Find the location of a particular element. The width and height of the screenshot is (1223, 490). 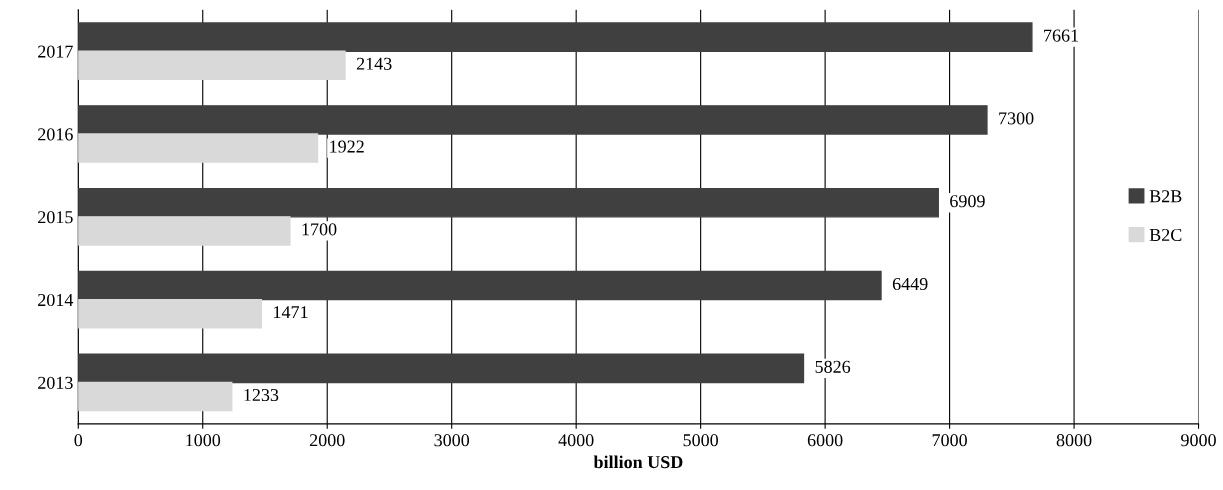

data-label: 5826 is located at coordinates (833, 366).